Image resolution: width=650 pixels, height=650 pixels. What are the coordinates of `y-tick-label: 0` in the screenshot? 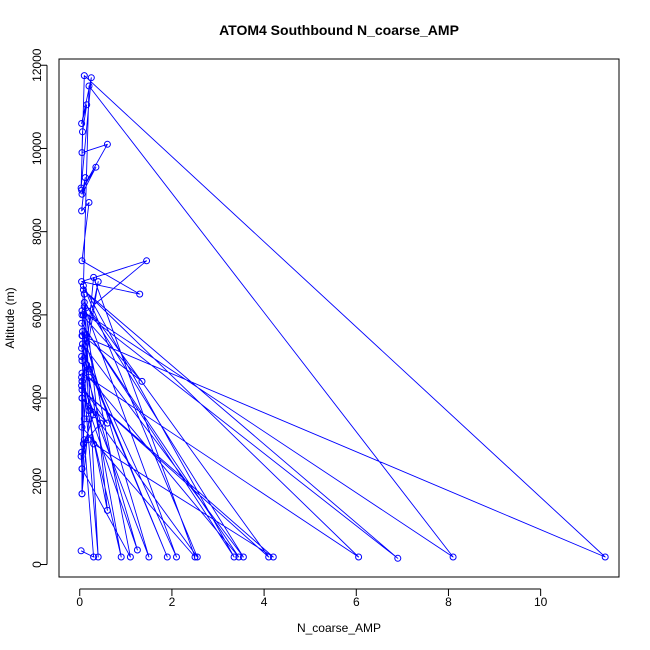 It's located at (37, 564).